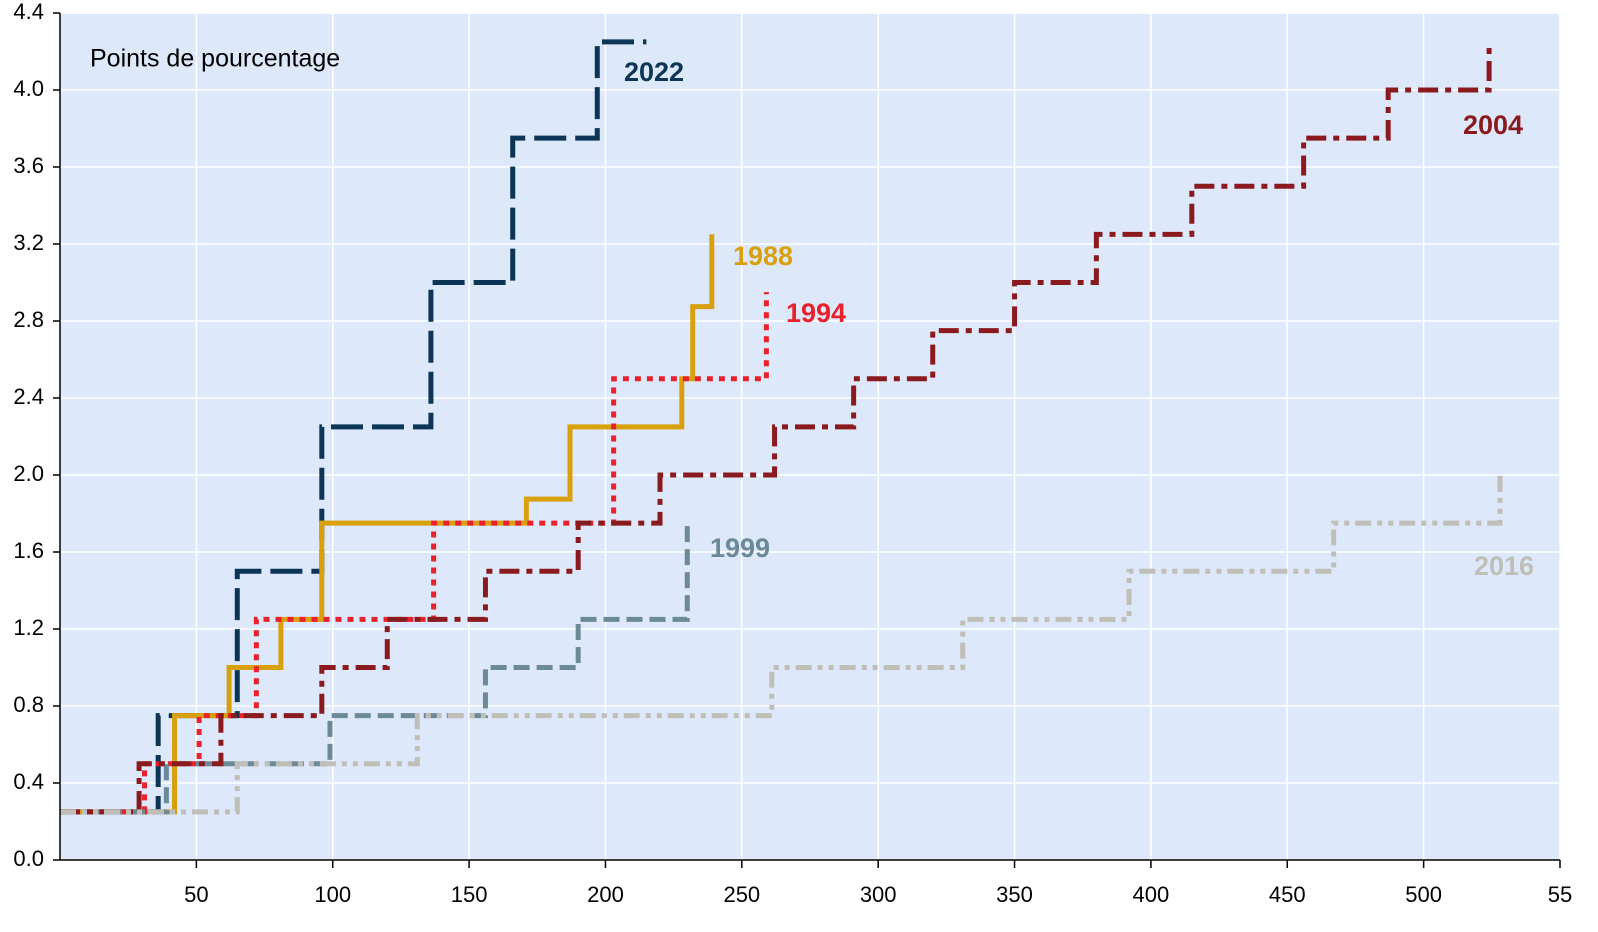  Describe the element at coordinates (28, 396) in the screenshot. I see `y-tick-label: 2.4` at that location.